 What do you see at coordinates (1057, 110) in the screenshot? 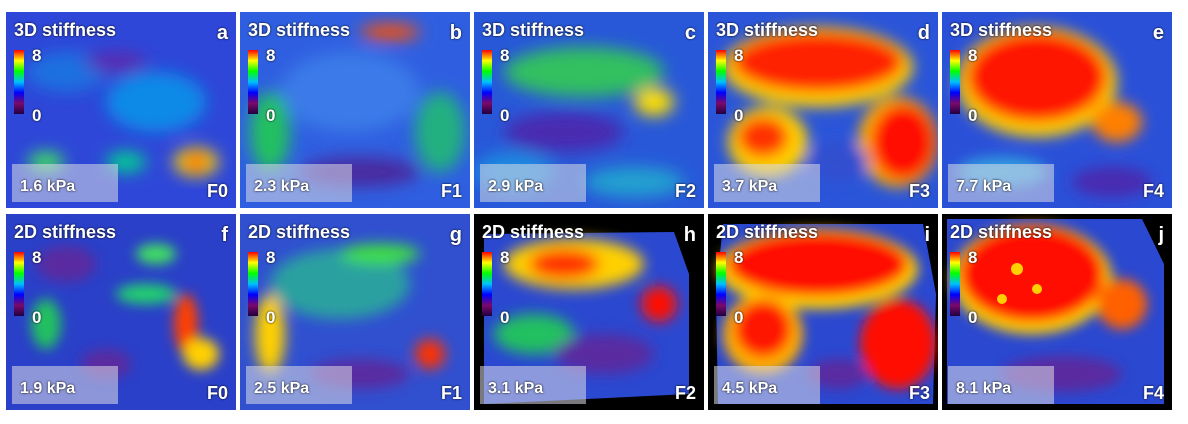
I see `elastogram-panel-e: 3D stiffness e 8 0 7.7 kPa F4` at bounding box center [1057, 110].